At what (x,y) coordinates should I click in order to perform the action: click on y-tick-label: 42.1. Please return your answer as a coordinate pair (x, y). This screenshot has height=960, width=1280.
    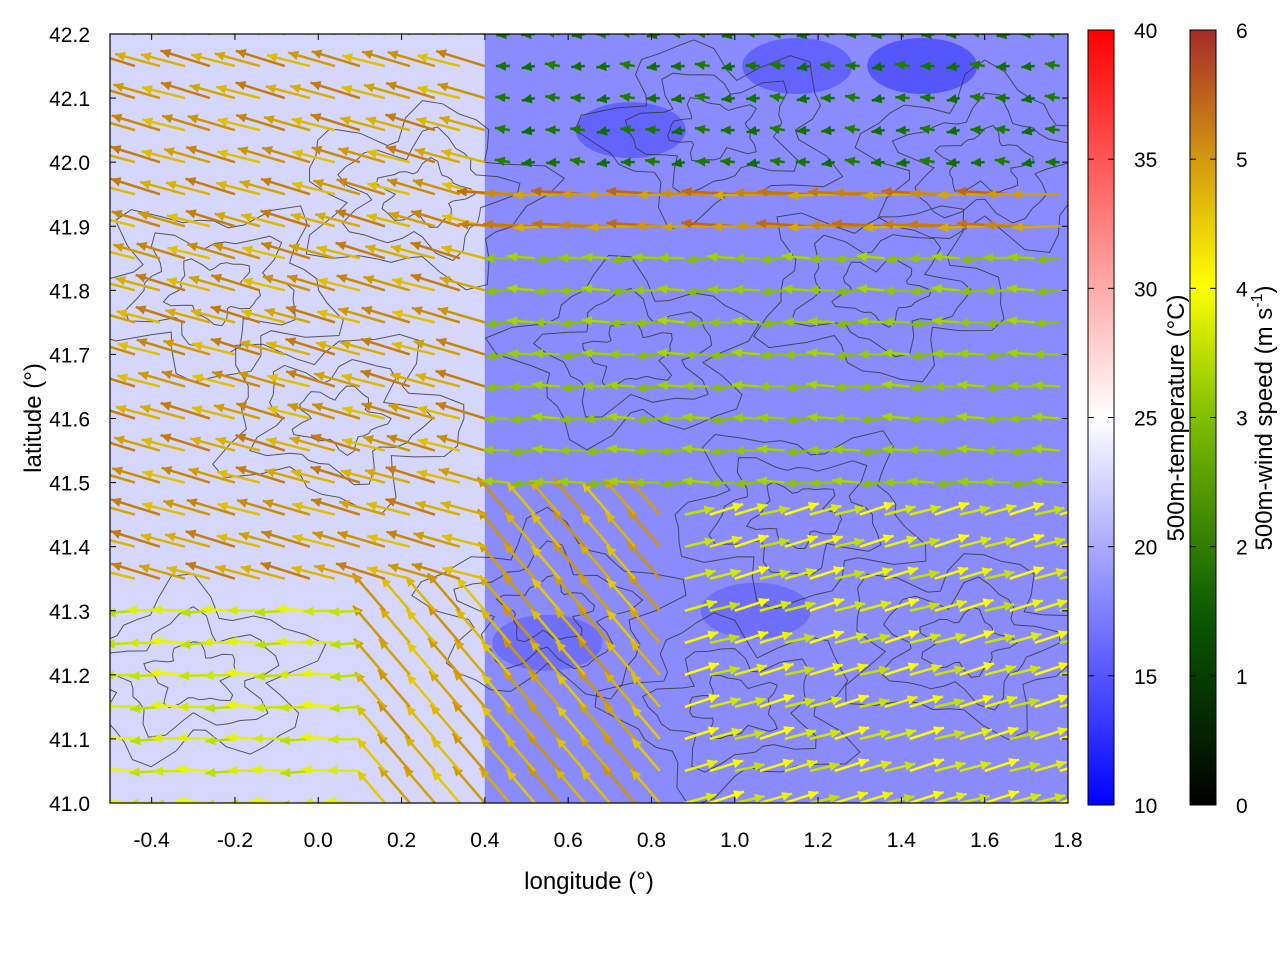
    Looking at the image, I should click on (69, 99).